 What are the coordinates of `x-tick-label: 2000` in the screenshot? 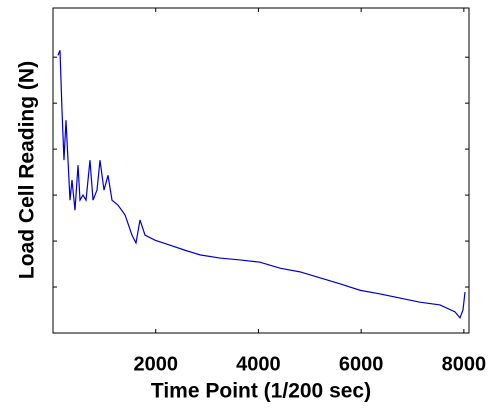 It's located at (155, 364).